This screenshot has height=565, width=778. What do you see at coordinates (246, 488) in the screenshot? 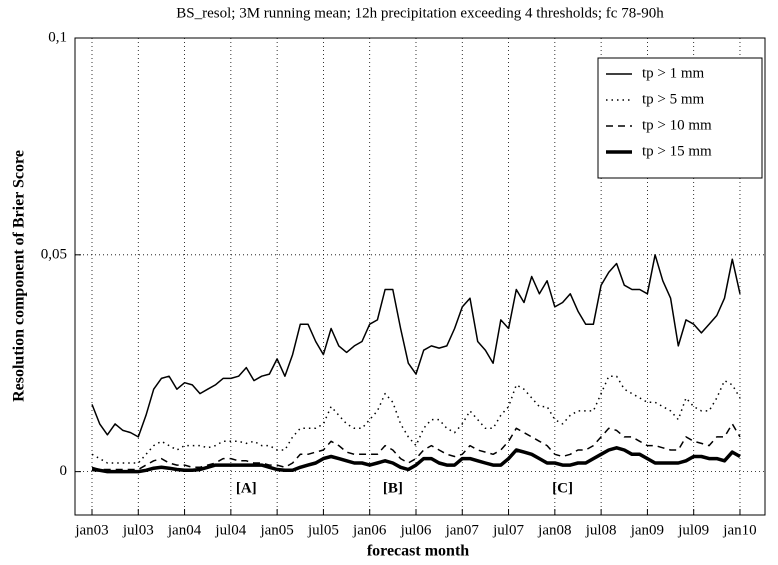
I see `annotation: [A]` at bounding box center [246, 488].